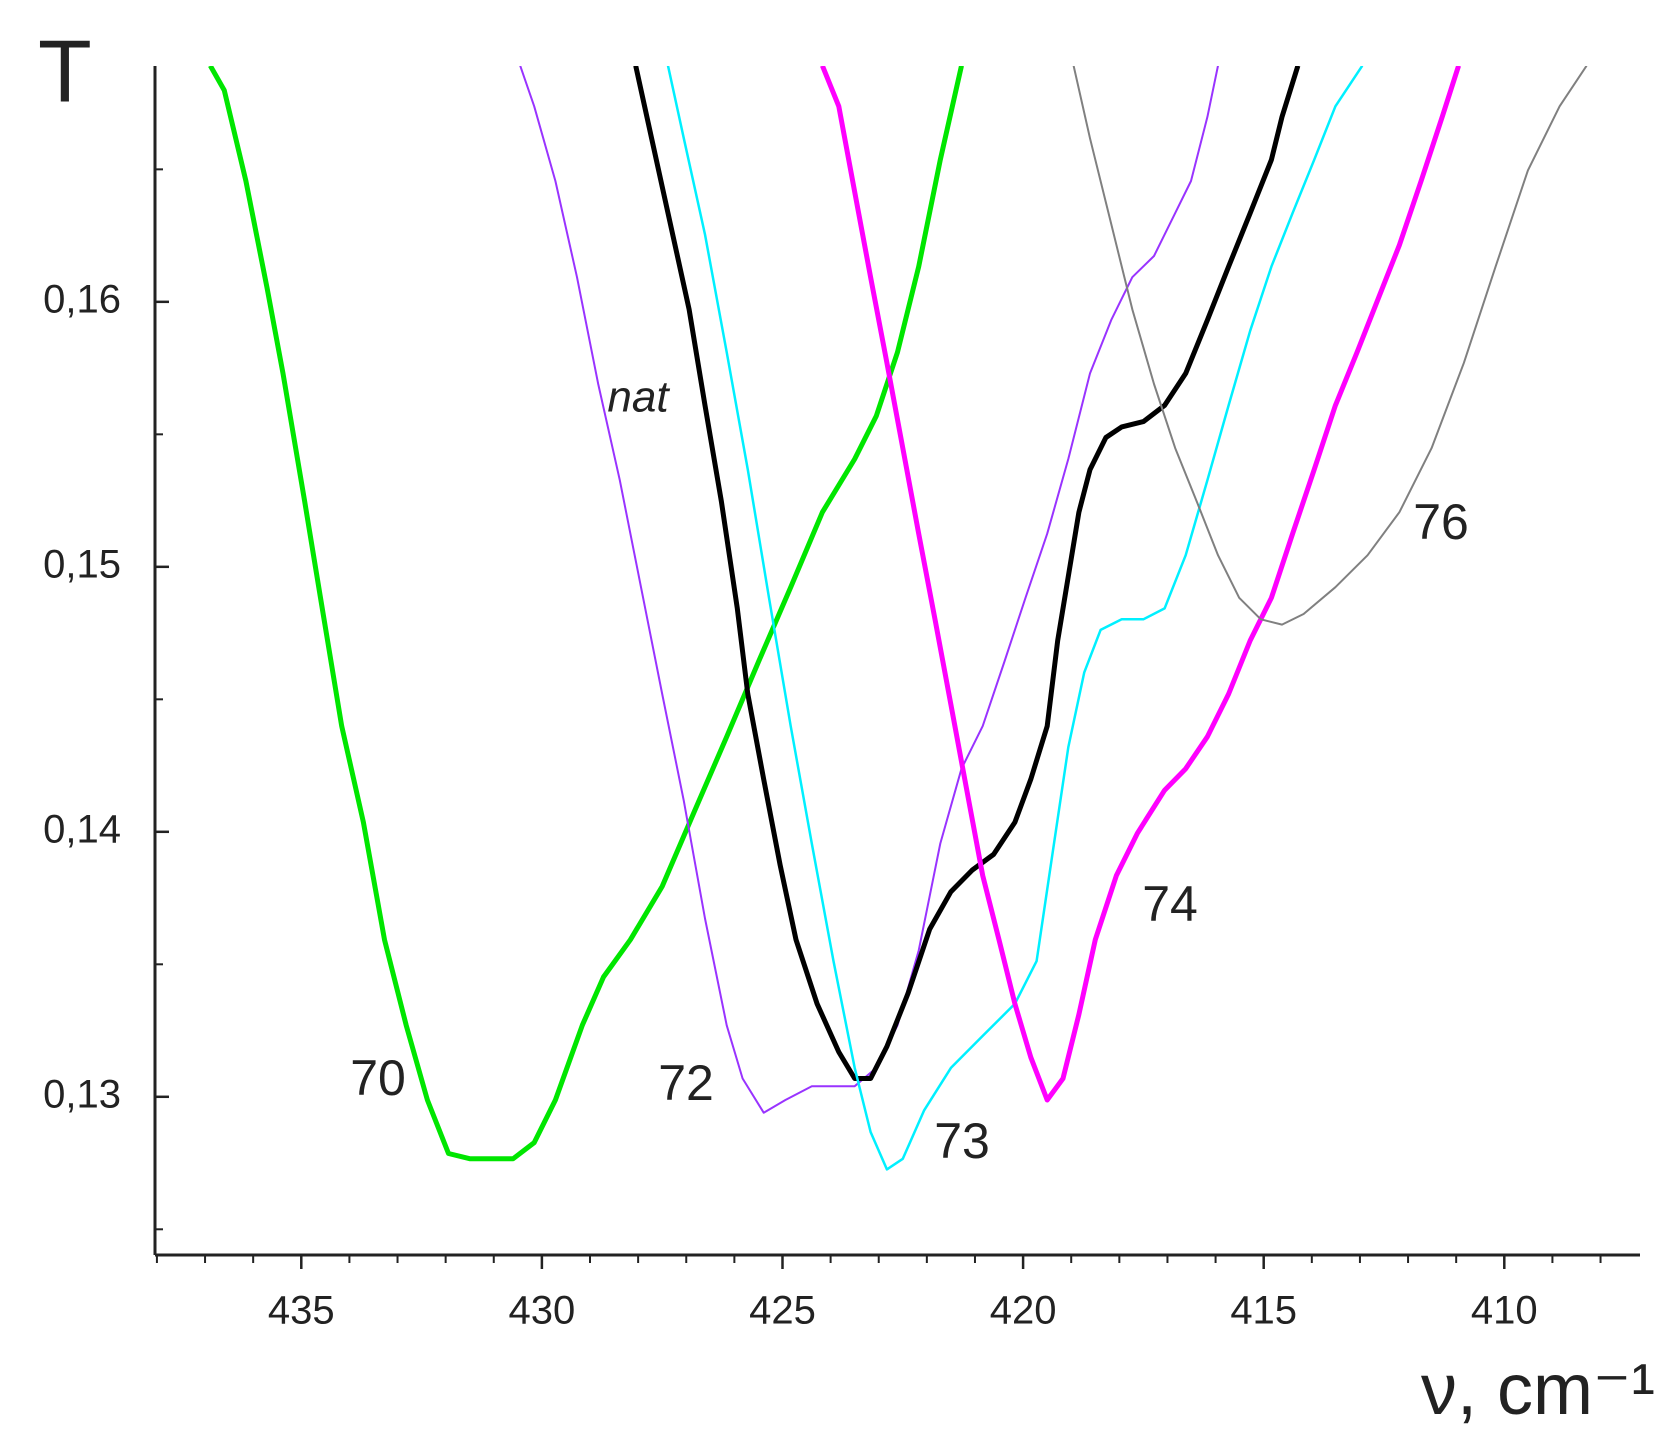 The width and height of the screenshot is (1675, 1438). I want to click on y-tick-label: 0,16, so click(82, 299).